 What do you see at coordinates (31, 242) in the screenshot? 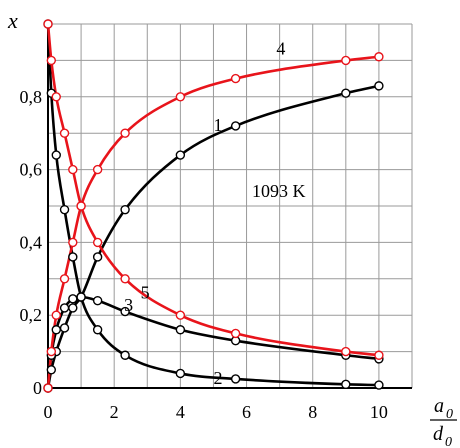
I see `y-tick-label: 0,4` at bounding box center [31, 242].